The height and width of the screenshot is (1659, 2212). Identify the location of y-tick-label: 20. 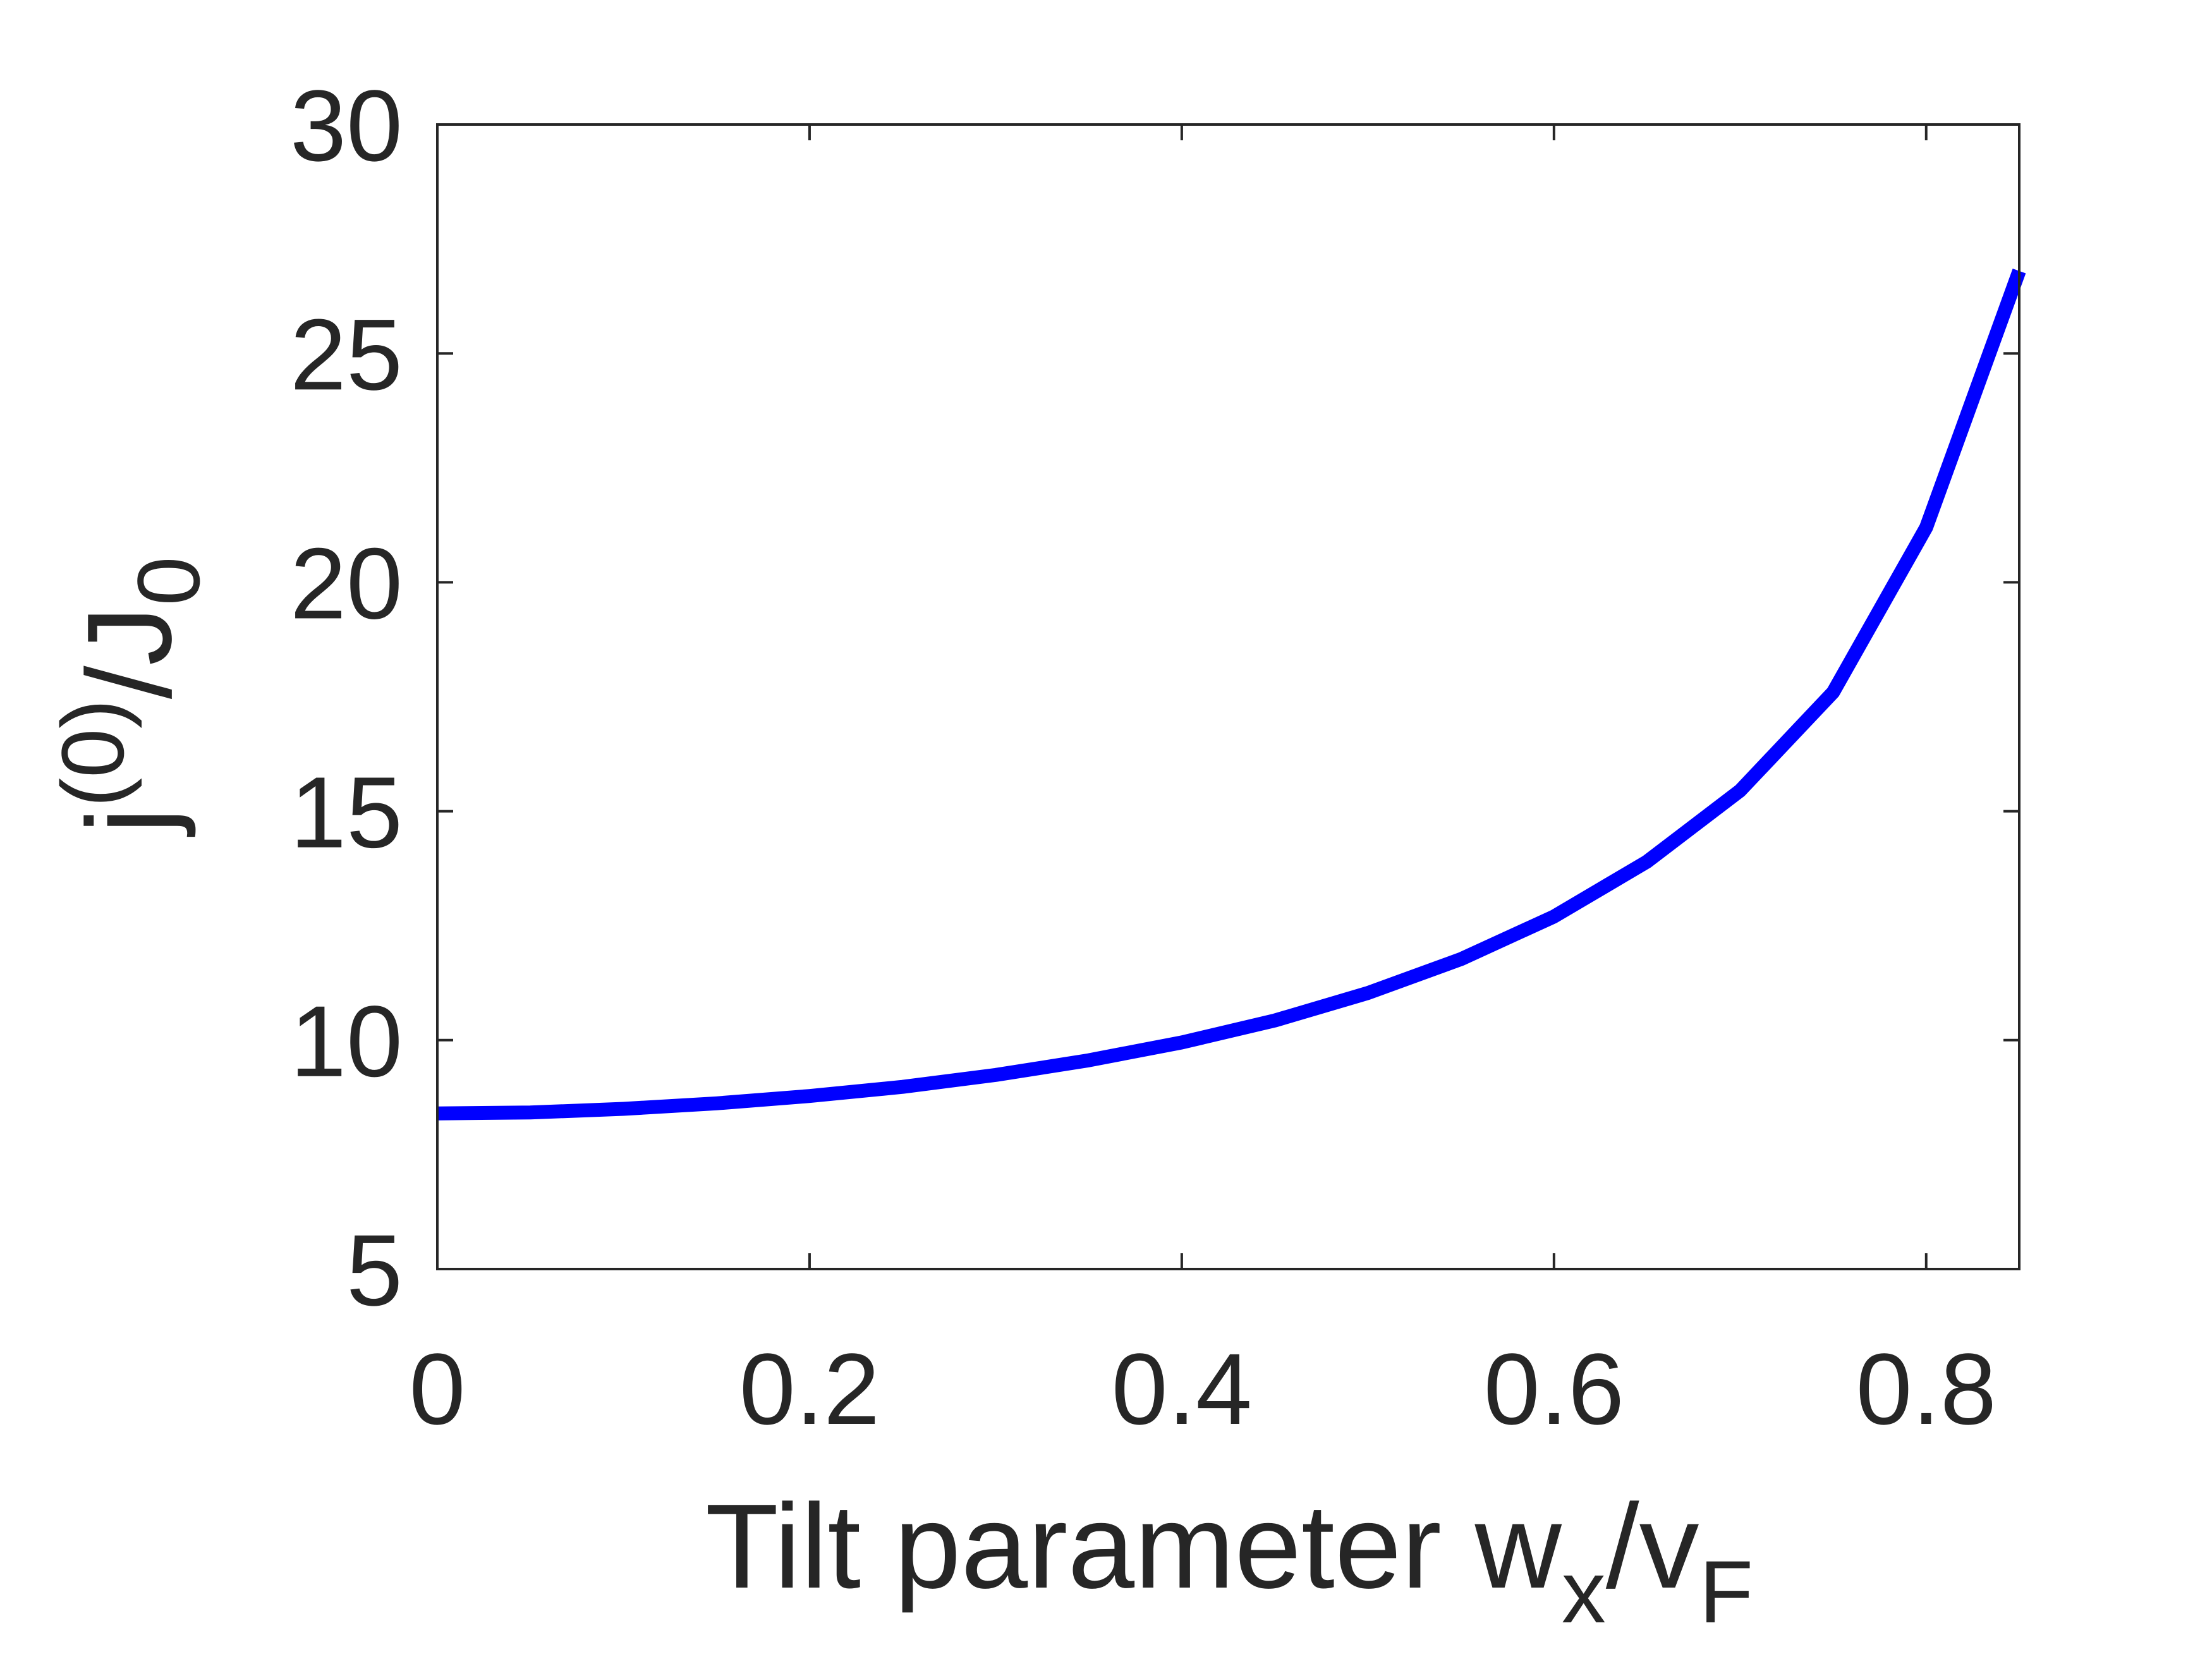
(346, 583).